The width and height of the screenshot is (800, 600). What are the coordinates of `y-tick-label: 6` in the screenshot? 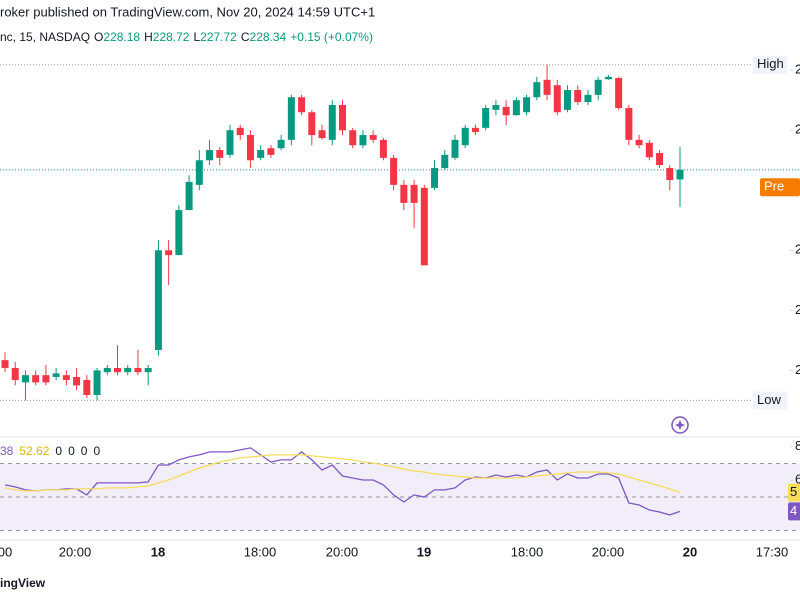 It's located at (797, 479).